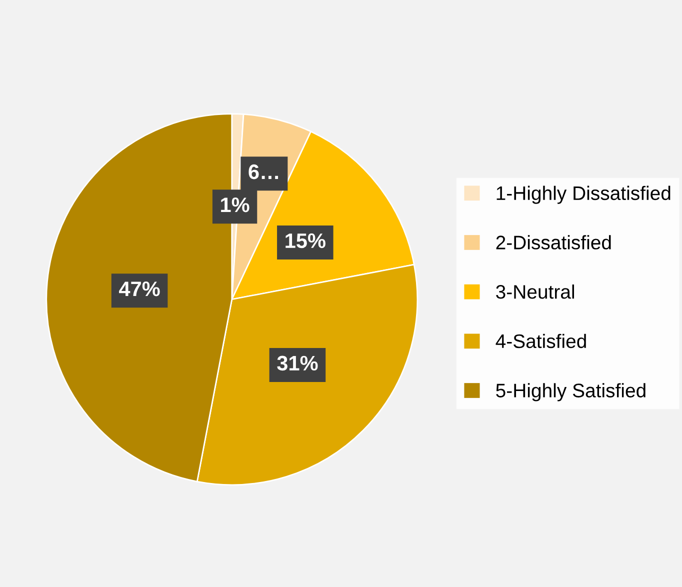  What do you see at coordinates (553, 242) in the screenshot?
I see `legend-label: 2-Dissatisfied` at bounding box center [553, 242].